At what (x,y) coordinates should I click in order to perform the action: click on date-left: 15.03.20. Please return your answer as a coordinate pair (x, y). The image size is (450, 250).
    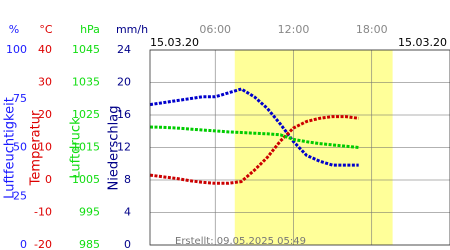
    Looking at the image, I should click on (174, 42).